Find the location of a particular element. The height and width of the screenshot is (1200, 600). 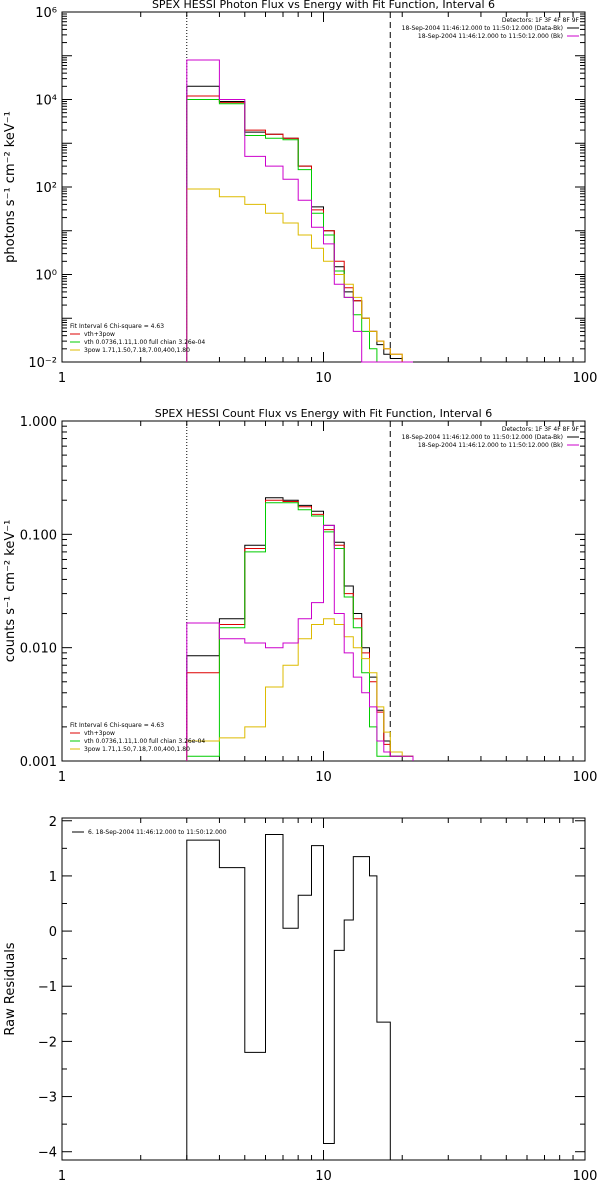

y-tick-label: 10⁰ is located at coordinates (46, 276).